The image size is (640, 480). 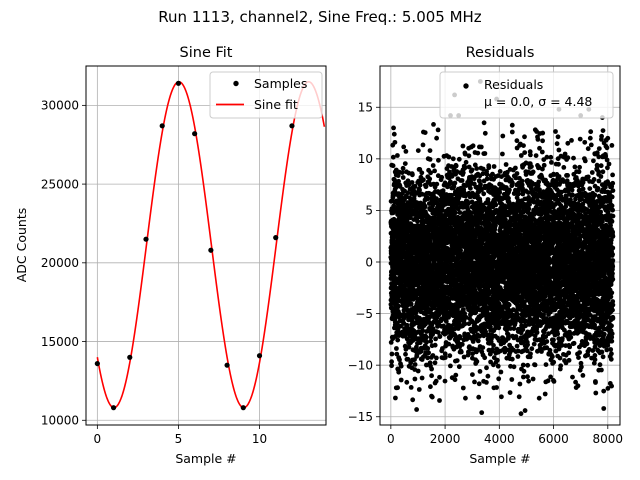 I want to click on sine-fit-legend: Samples Sine fit, so click(x=266, y=95).